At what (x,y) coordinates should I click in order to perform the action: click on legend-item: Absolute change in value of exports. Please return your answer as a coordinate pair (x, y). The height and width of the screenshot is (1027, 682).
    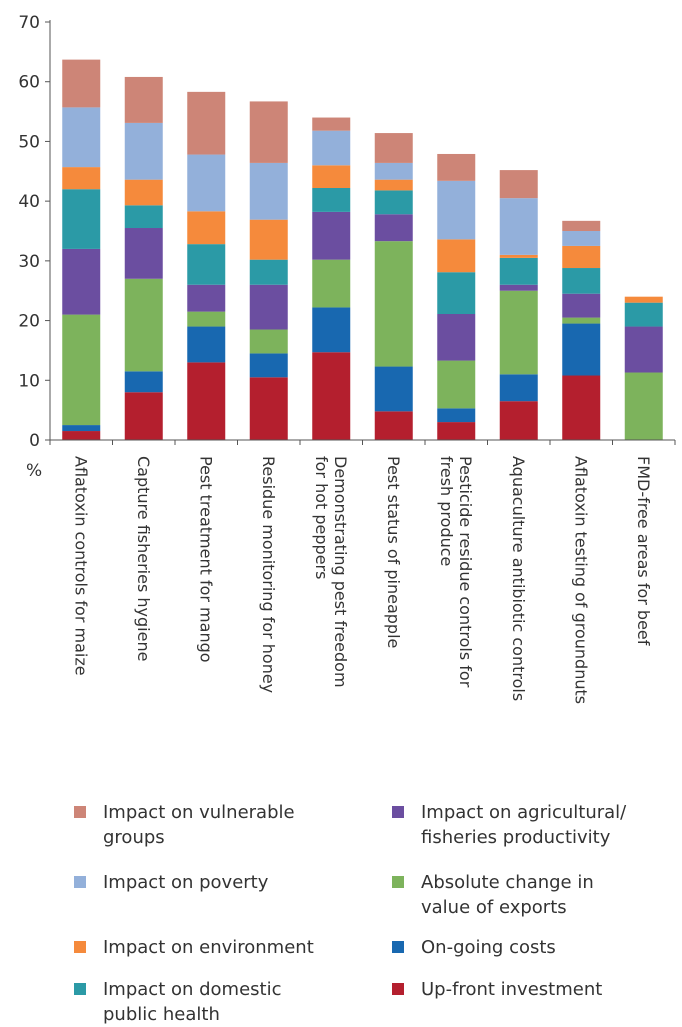
    Looking at the image, I should click on (537, 895).